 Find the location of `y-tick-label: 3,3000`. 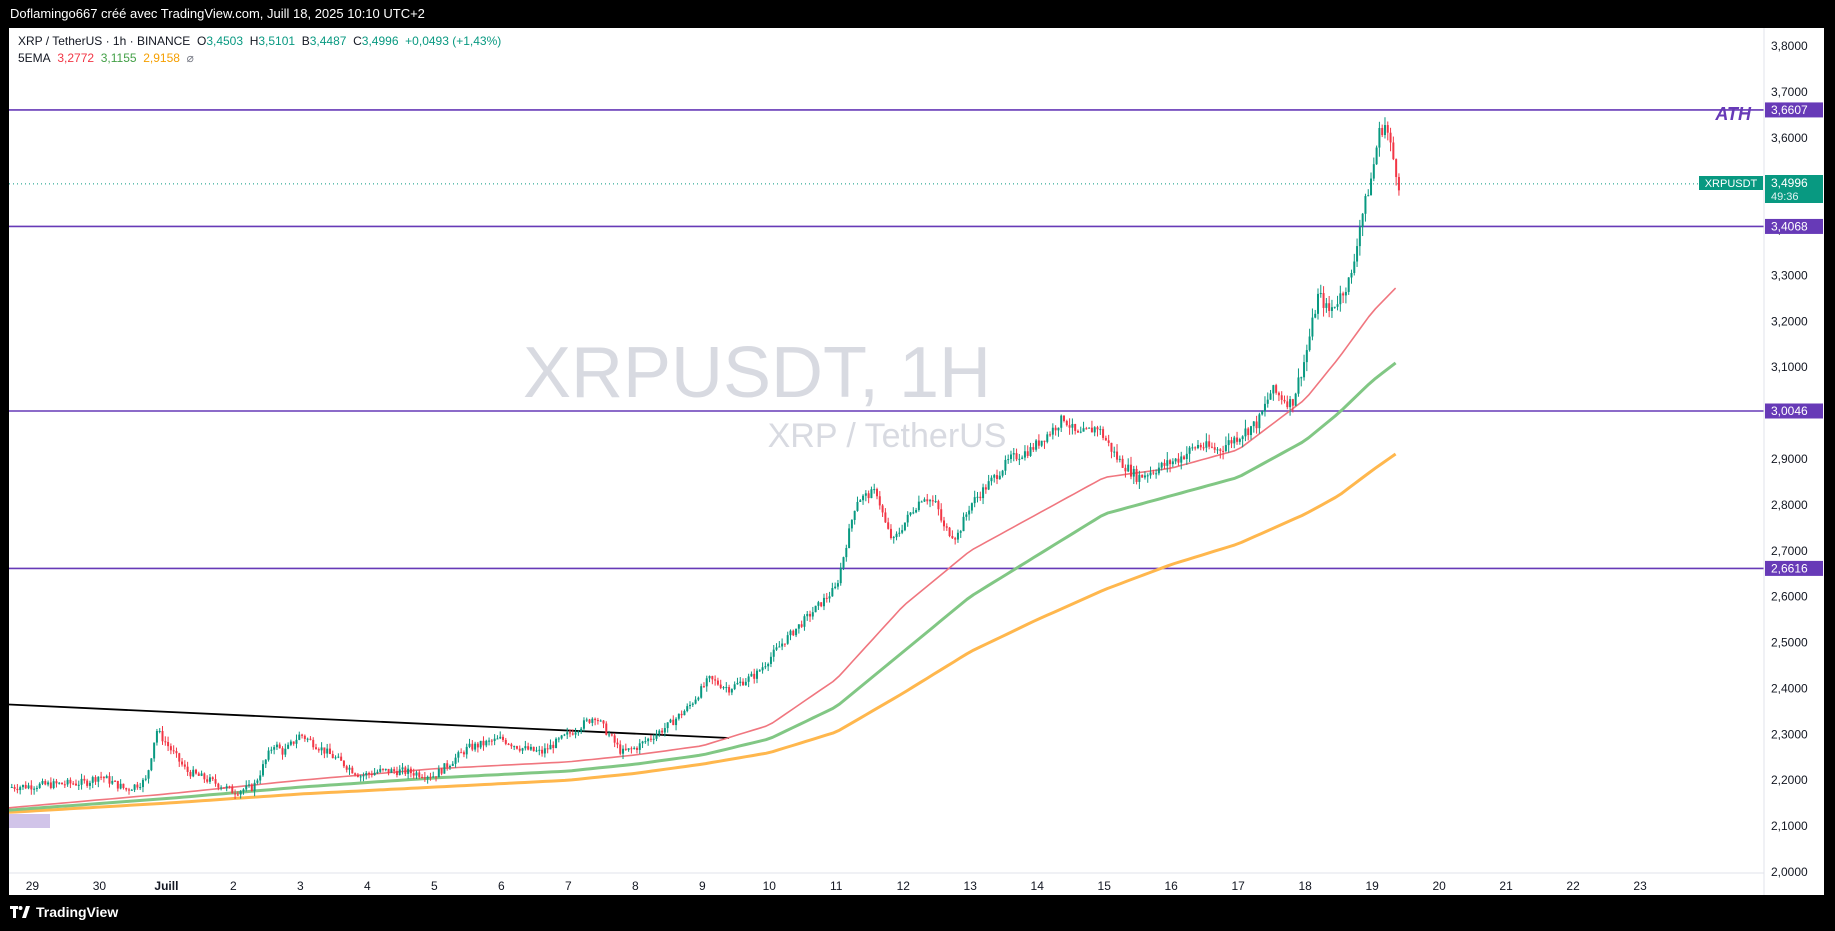

y-tick-label: 3,3000 is located at coordinates (1789, 275).